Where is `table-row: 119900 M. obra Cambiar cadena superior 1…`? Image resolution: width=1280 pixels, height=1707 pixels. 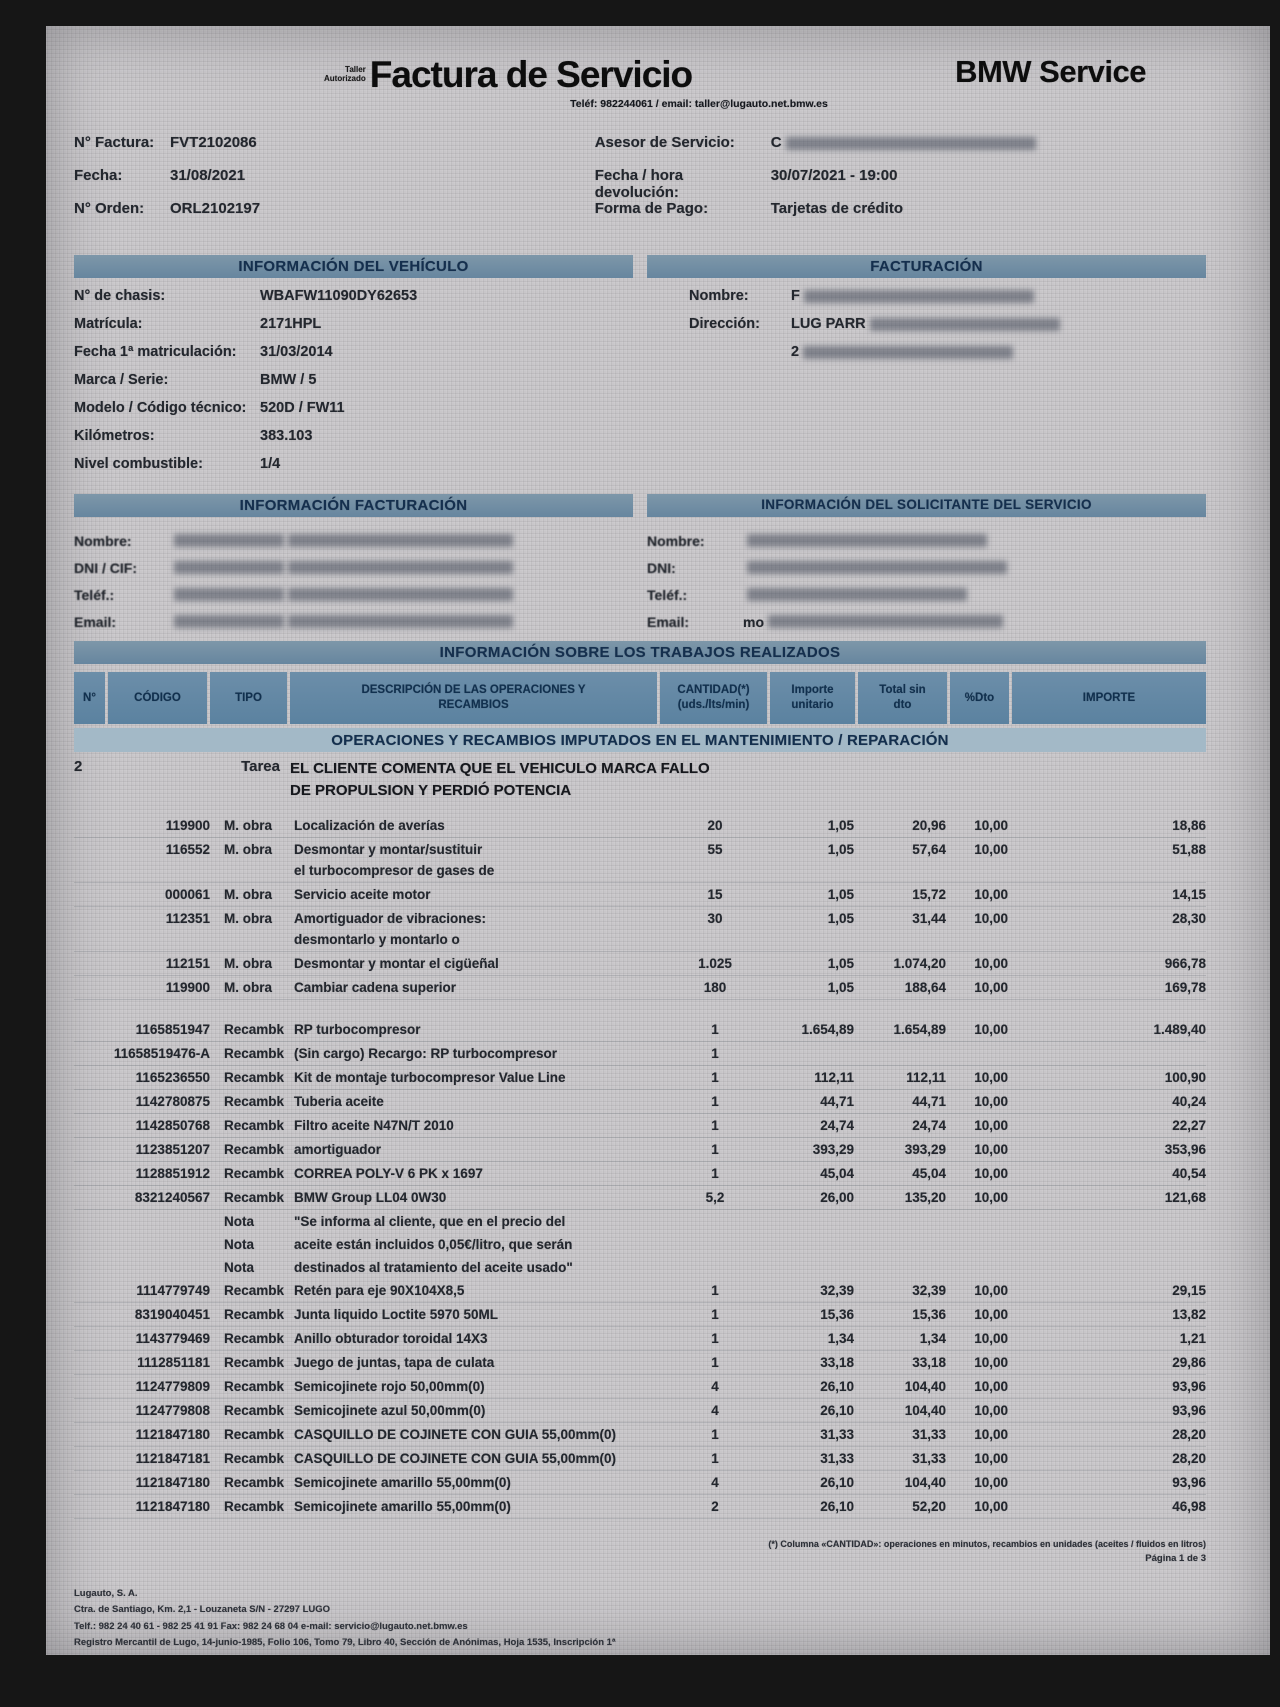 table-row: 119900 M. obra Cambiar cadena superior 1… is located at coordinates (640, 988).